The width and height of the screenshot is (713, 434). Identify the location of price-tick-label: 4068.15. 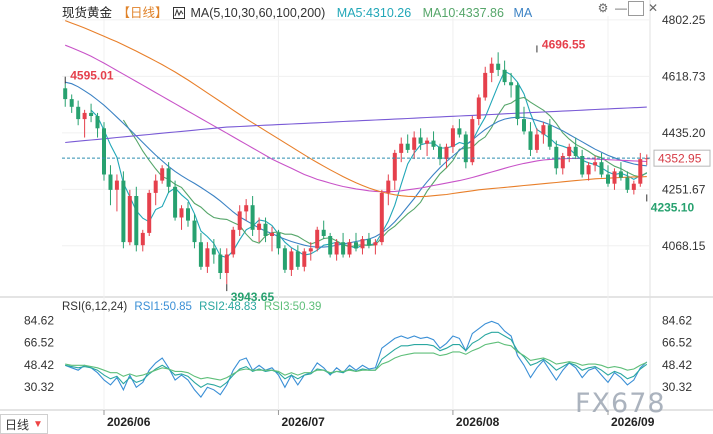
(684, 246).